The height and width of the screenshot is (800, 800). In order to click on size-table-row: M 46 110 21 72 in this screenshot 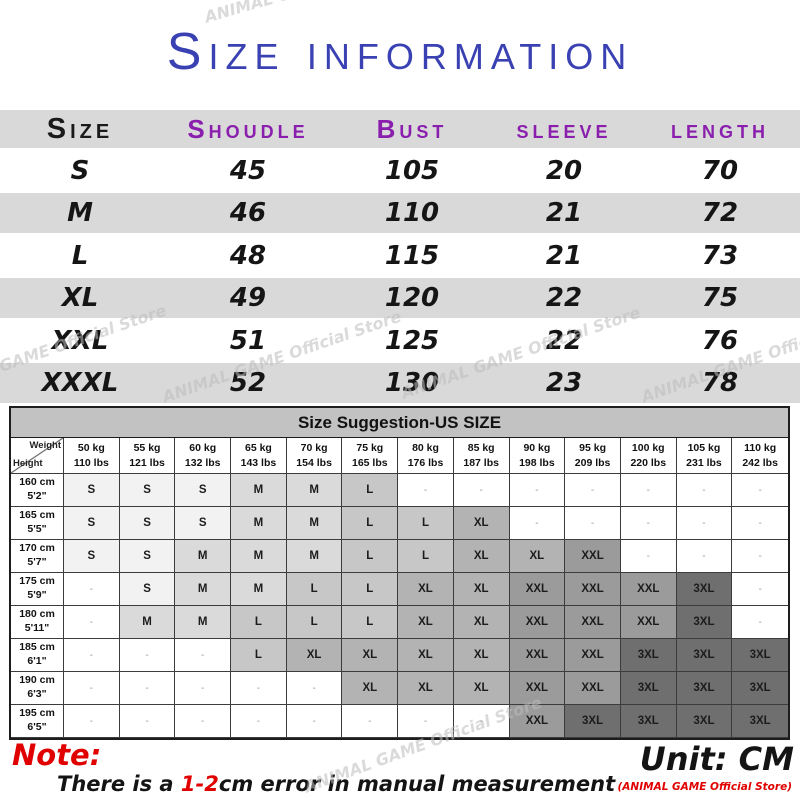, I will do `click(400, 213)`.